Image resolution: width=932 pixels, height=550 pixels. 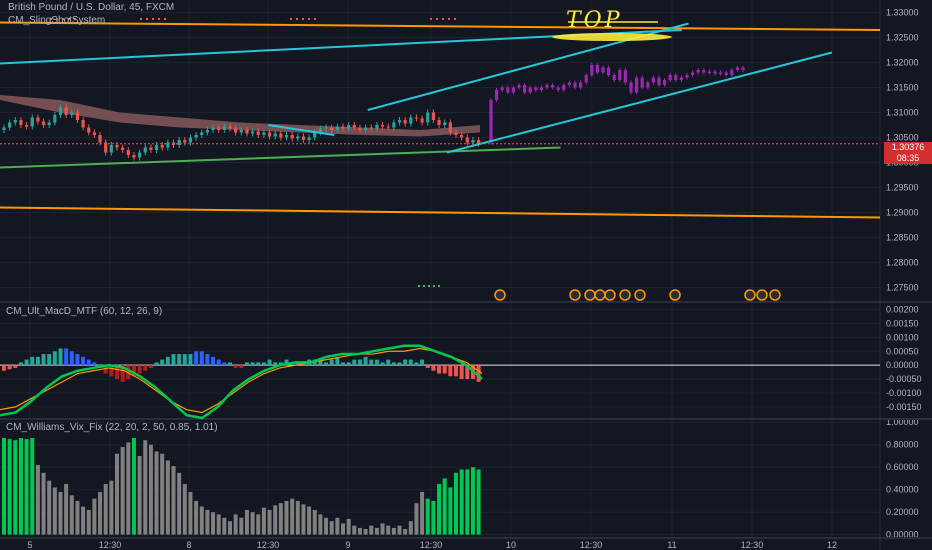 What do you see at coordinates (902, 188) in the screenshot?
I see `y-tick-label: 1.29500` at bounding box center [902, 188].